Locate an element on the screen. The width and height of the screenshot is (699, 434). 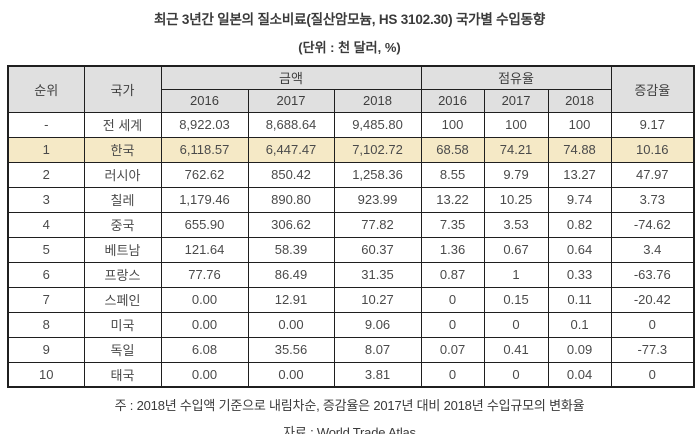
share-2018-cell: 0.64 is located at coordinates (579, 249).